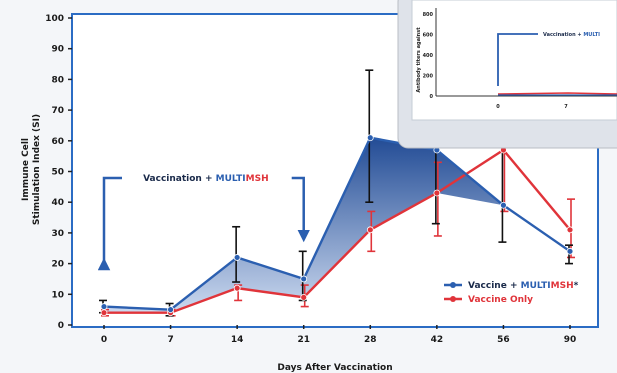 The height and width of the screenshot is (373, 617). Describe the element at coordinates (57, 50) in the screenshot. I see `y-tick-label: 90` at that location.